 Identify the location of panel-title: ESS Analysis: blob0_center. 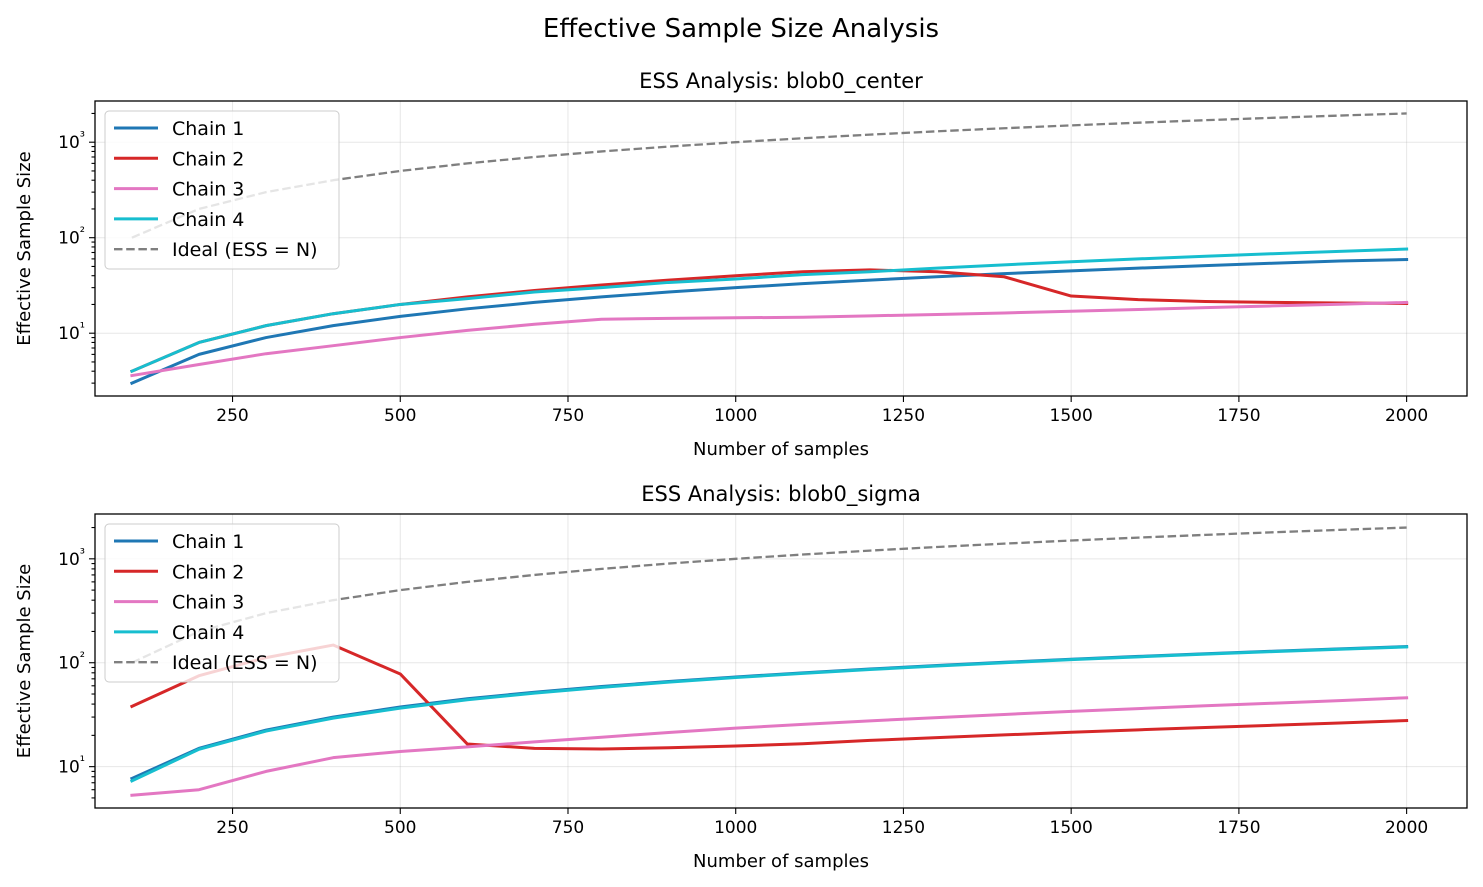
(781, 81).